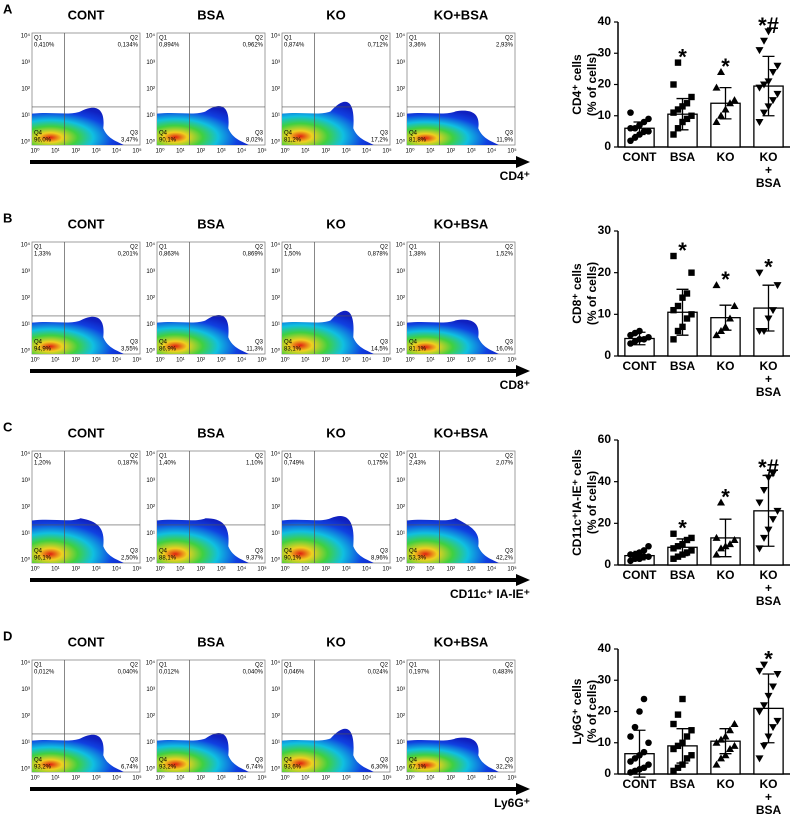 This screenshot has width=800, height=836. What do you see at coordinates (592, 502) in the screenshot?
I see `y-axis-label: (% of cells)` at bounding box center [592, 502].